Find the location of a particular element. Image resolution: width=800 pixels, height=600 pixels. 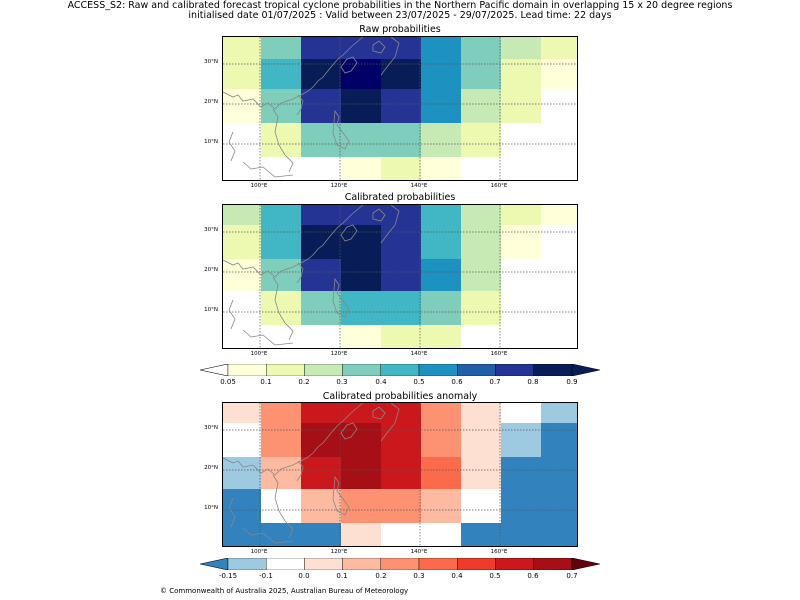

map-calibrated-anomaly is located at coordinates (400, 474).